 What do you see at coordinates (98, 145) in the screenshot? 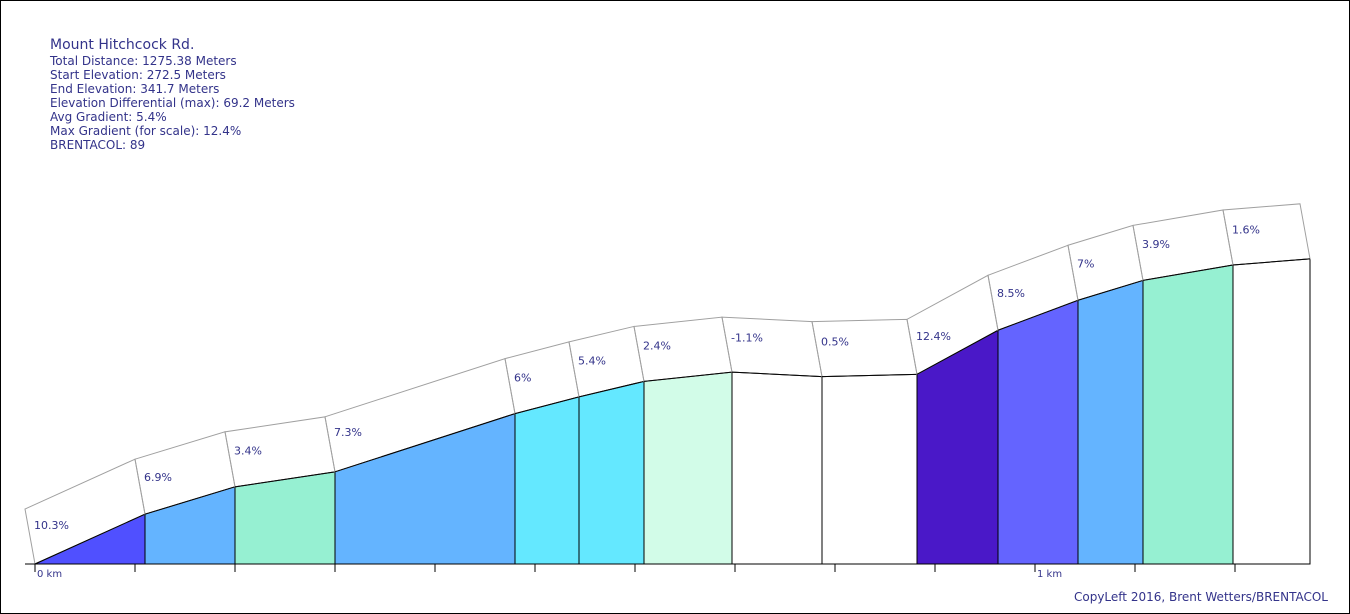
I see `brentacol-score: BRENTACOL: 89` at bounding box center [98, 145].